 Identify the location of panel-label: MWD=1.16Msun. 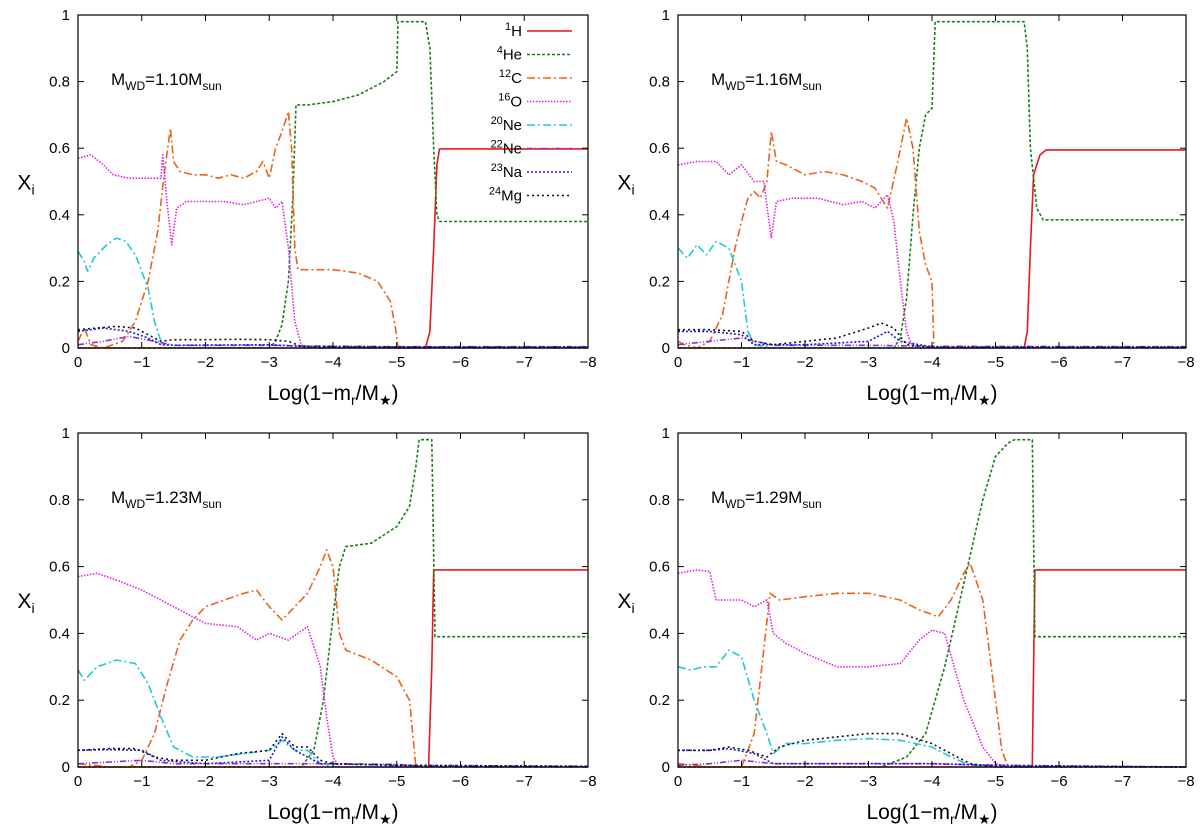
(766, 81).